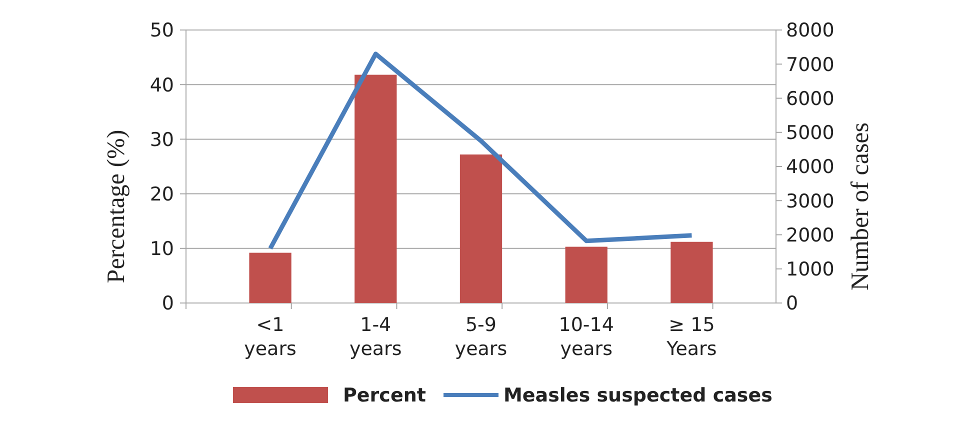 The width and height of the screenshot is (974, 421). I want to click on y-tick-label: 30, so click(162, 139).